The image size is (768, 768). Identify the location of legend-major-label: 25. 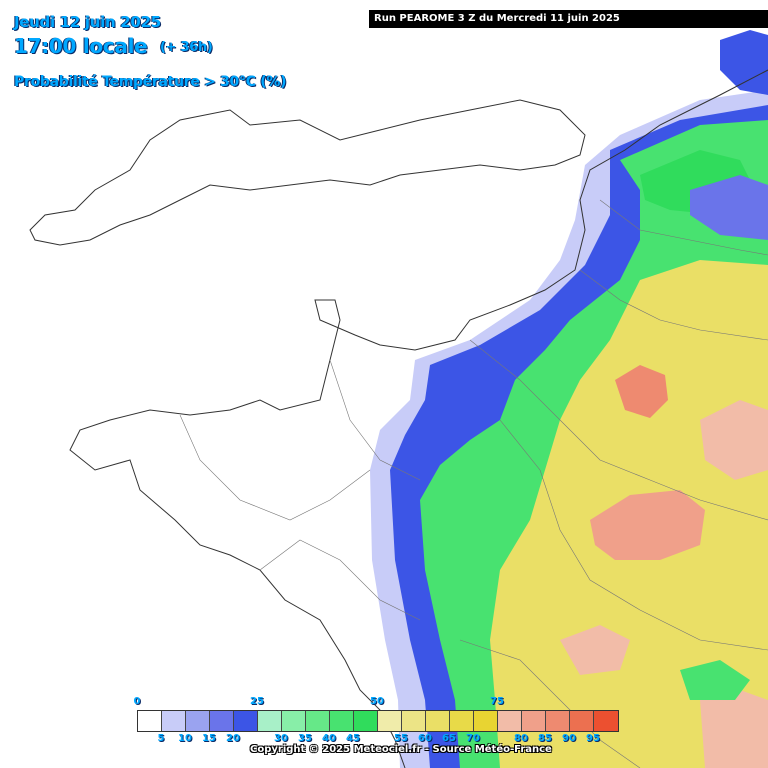
(257, 701).